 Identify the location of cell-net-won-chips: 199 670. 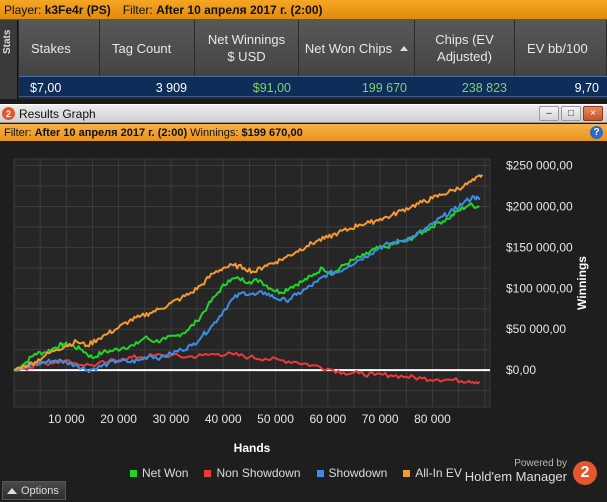
(384, 87).